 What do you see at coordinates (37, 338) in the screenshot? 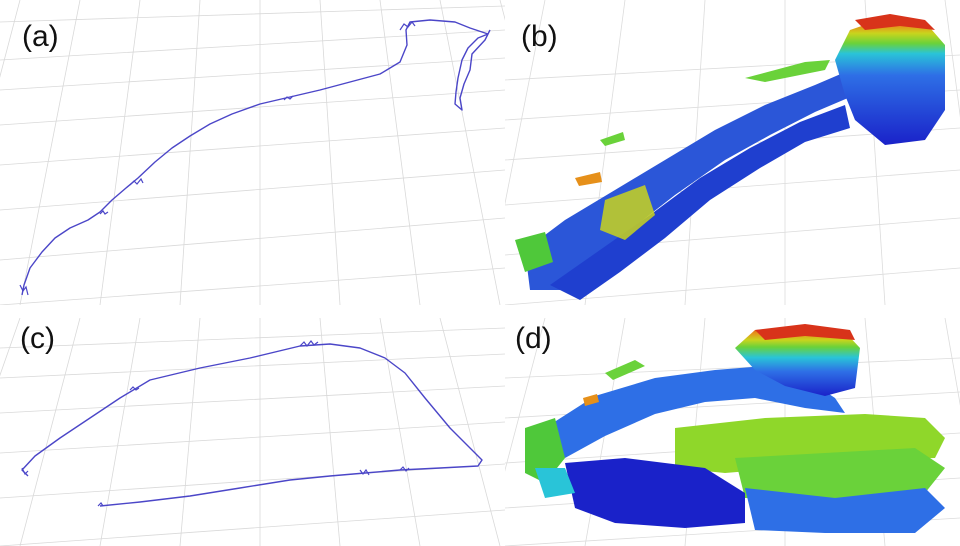
I see `panel-c-label: (c)` at bounding box center [37, 338].